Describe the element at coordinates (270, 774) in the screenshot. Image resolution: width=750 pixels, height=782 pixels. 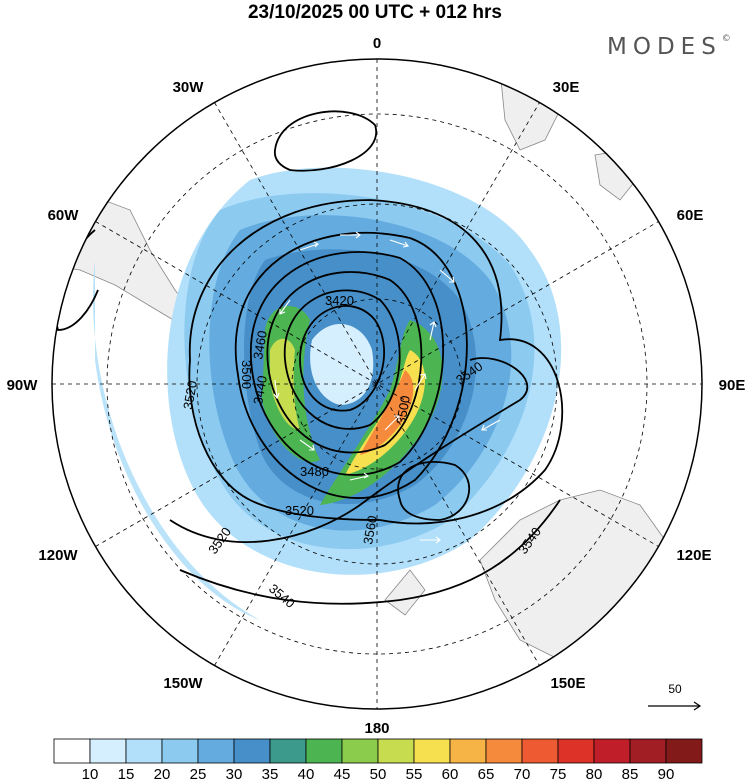
I see `colorbar-tick-label: 35` at that location.